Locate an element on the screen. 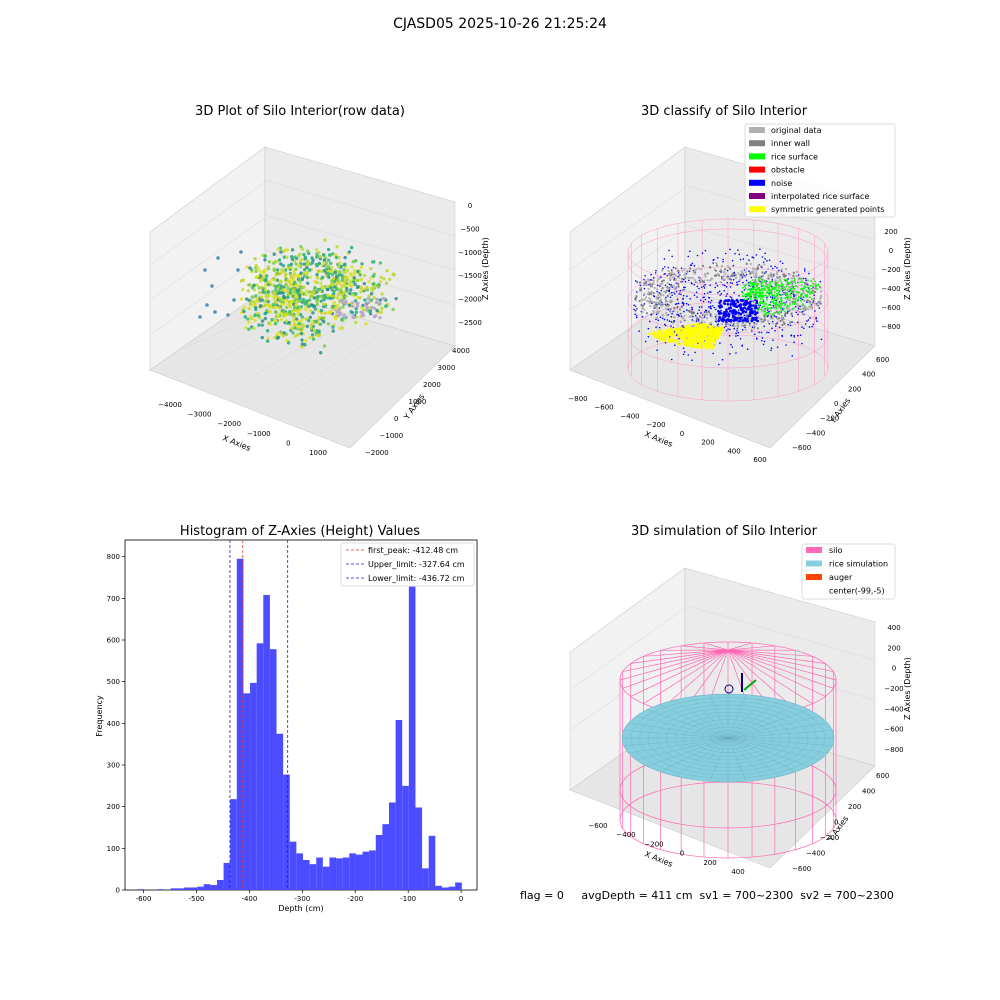  histogram-ytick-label: 700 is located at coordinates (113, 599).